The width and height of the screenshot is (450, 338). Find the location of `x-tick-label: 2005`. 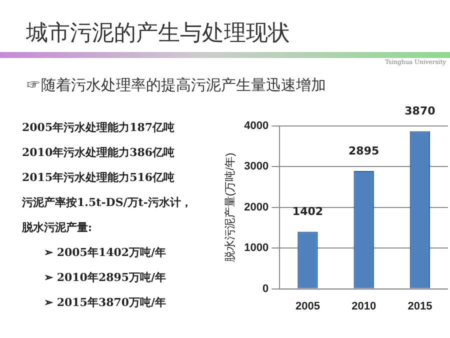

x-tick-label: 2005 is located at coordinates (307, 306).